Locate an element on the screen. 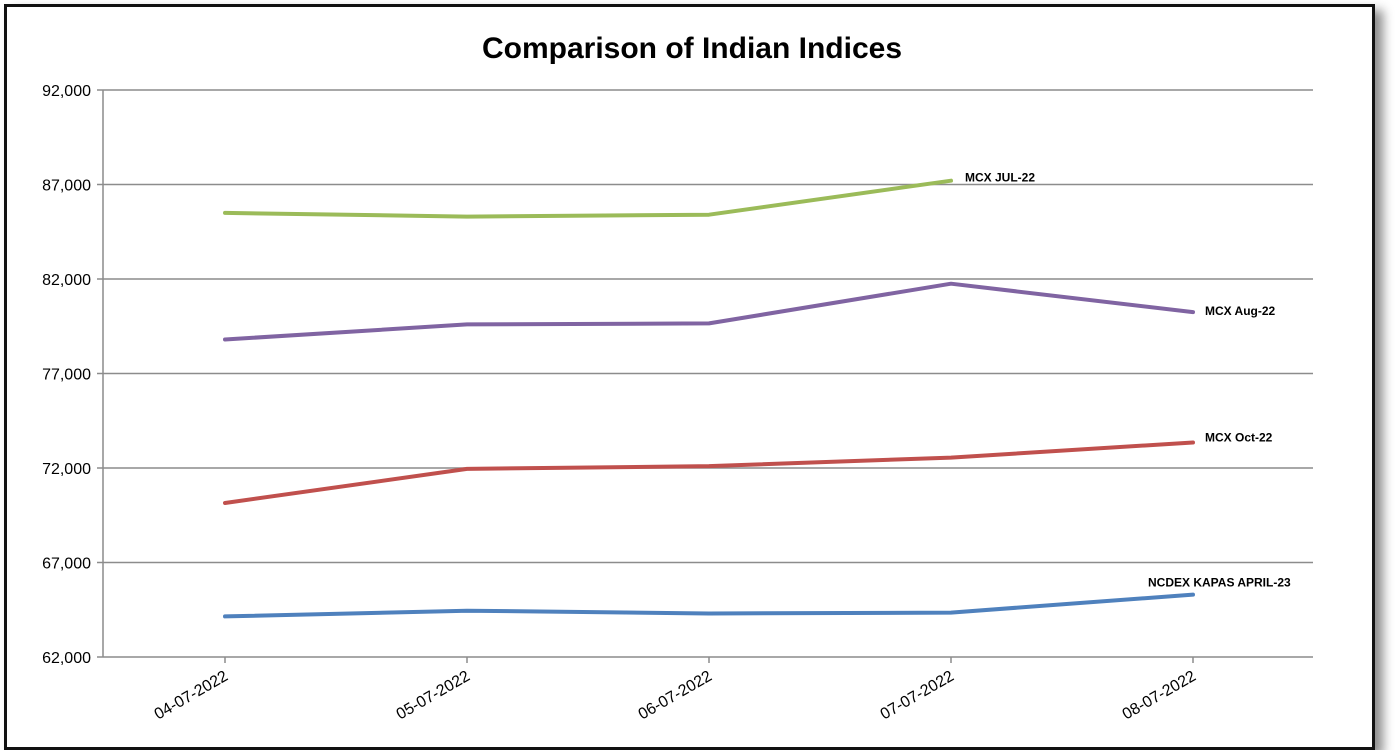 The width and height of the screenshot is (1397, 750). series-label: MCX JUL-22 is located at coordinates (1000, 178).